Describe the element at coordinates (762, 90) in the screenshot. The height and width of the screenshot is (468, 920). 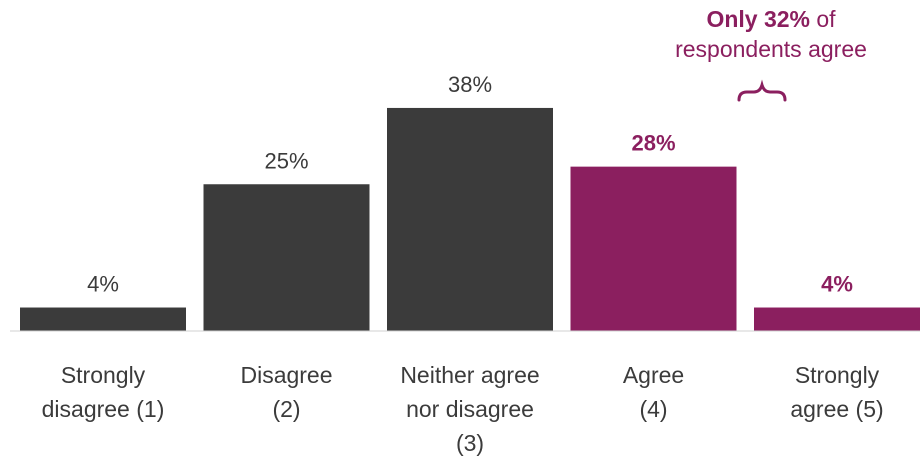
I see `brace-icon` at that location.